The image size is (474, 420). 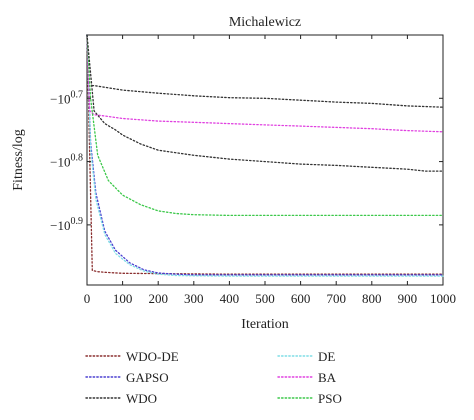 I want to click on x-tick-label: 600, so click(x=301, y=298).